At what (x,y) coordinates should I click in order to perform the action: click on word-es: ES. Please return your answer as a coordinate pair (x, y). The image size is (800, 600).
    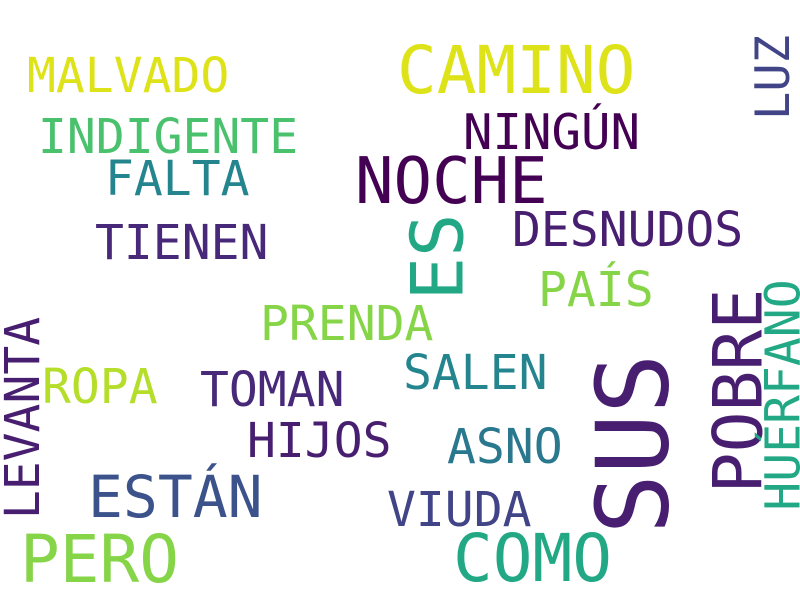
    Looking at the image, I should click on (437, 257).